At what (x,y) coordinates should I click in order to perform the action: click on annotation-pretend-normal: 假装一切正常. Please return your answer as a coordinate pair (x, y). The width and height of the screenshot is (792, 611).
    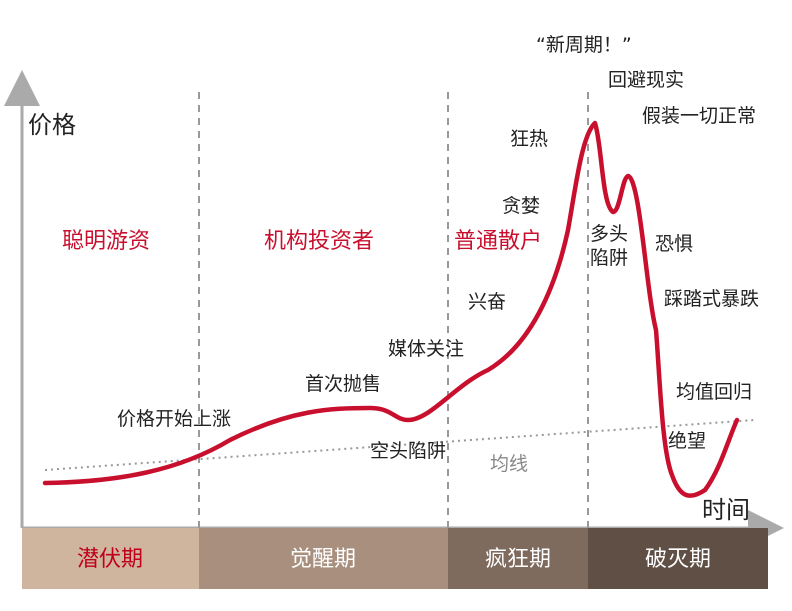
    Looking at the image, I should click on (699, 116).